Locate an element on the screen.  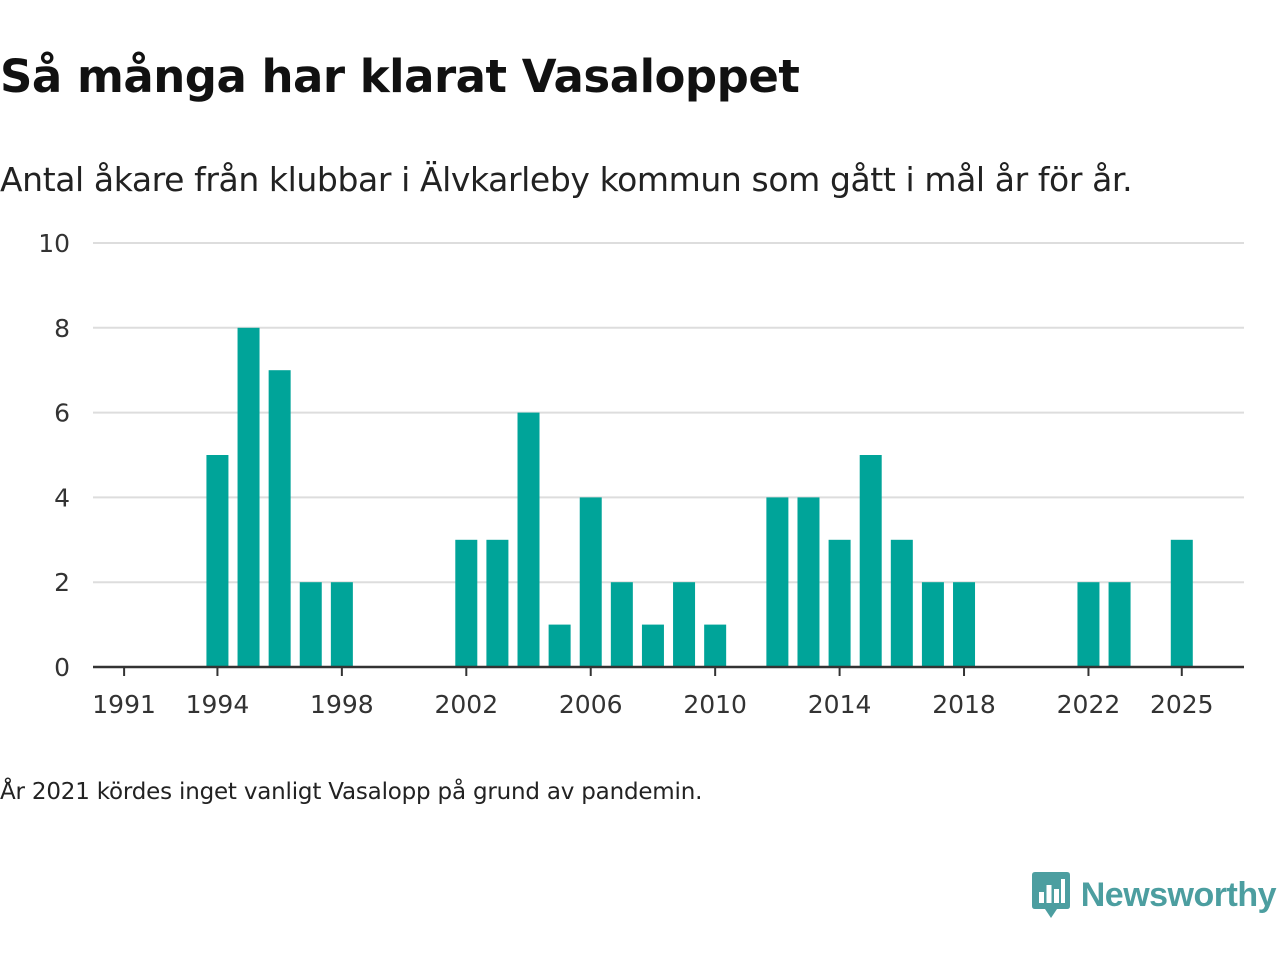
newsworthy-logo: Newsworthy is located at coordinates (1154, 895).